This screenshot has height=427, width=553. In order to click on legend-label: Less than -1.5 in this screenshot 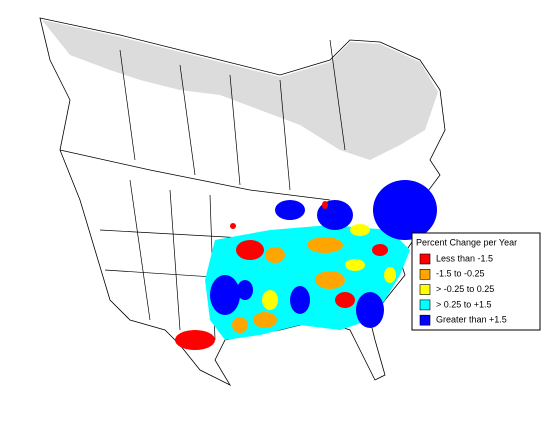, I will do `click(464, 258)`.